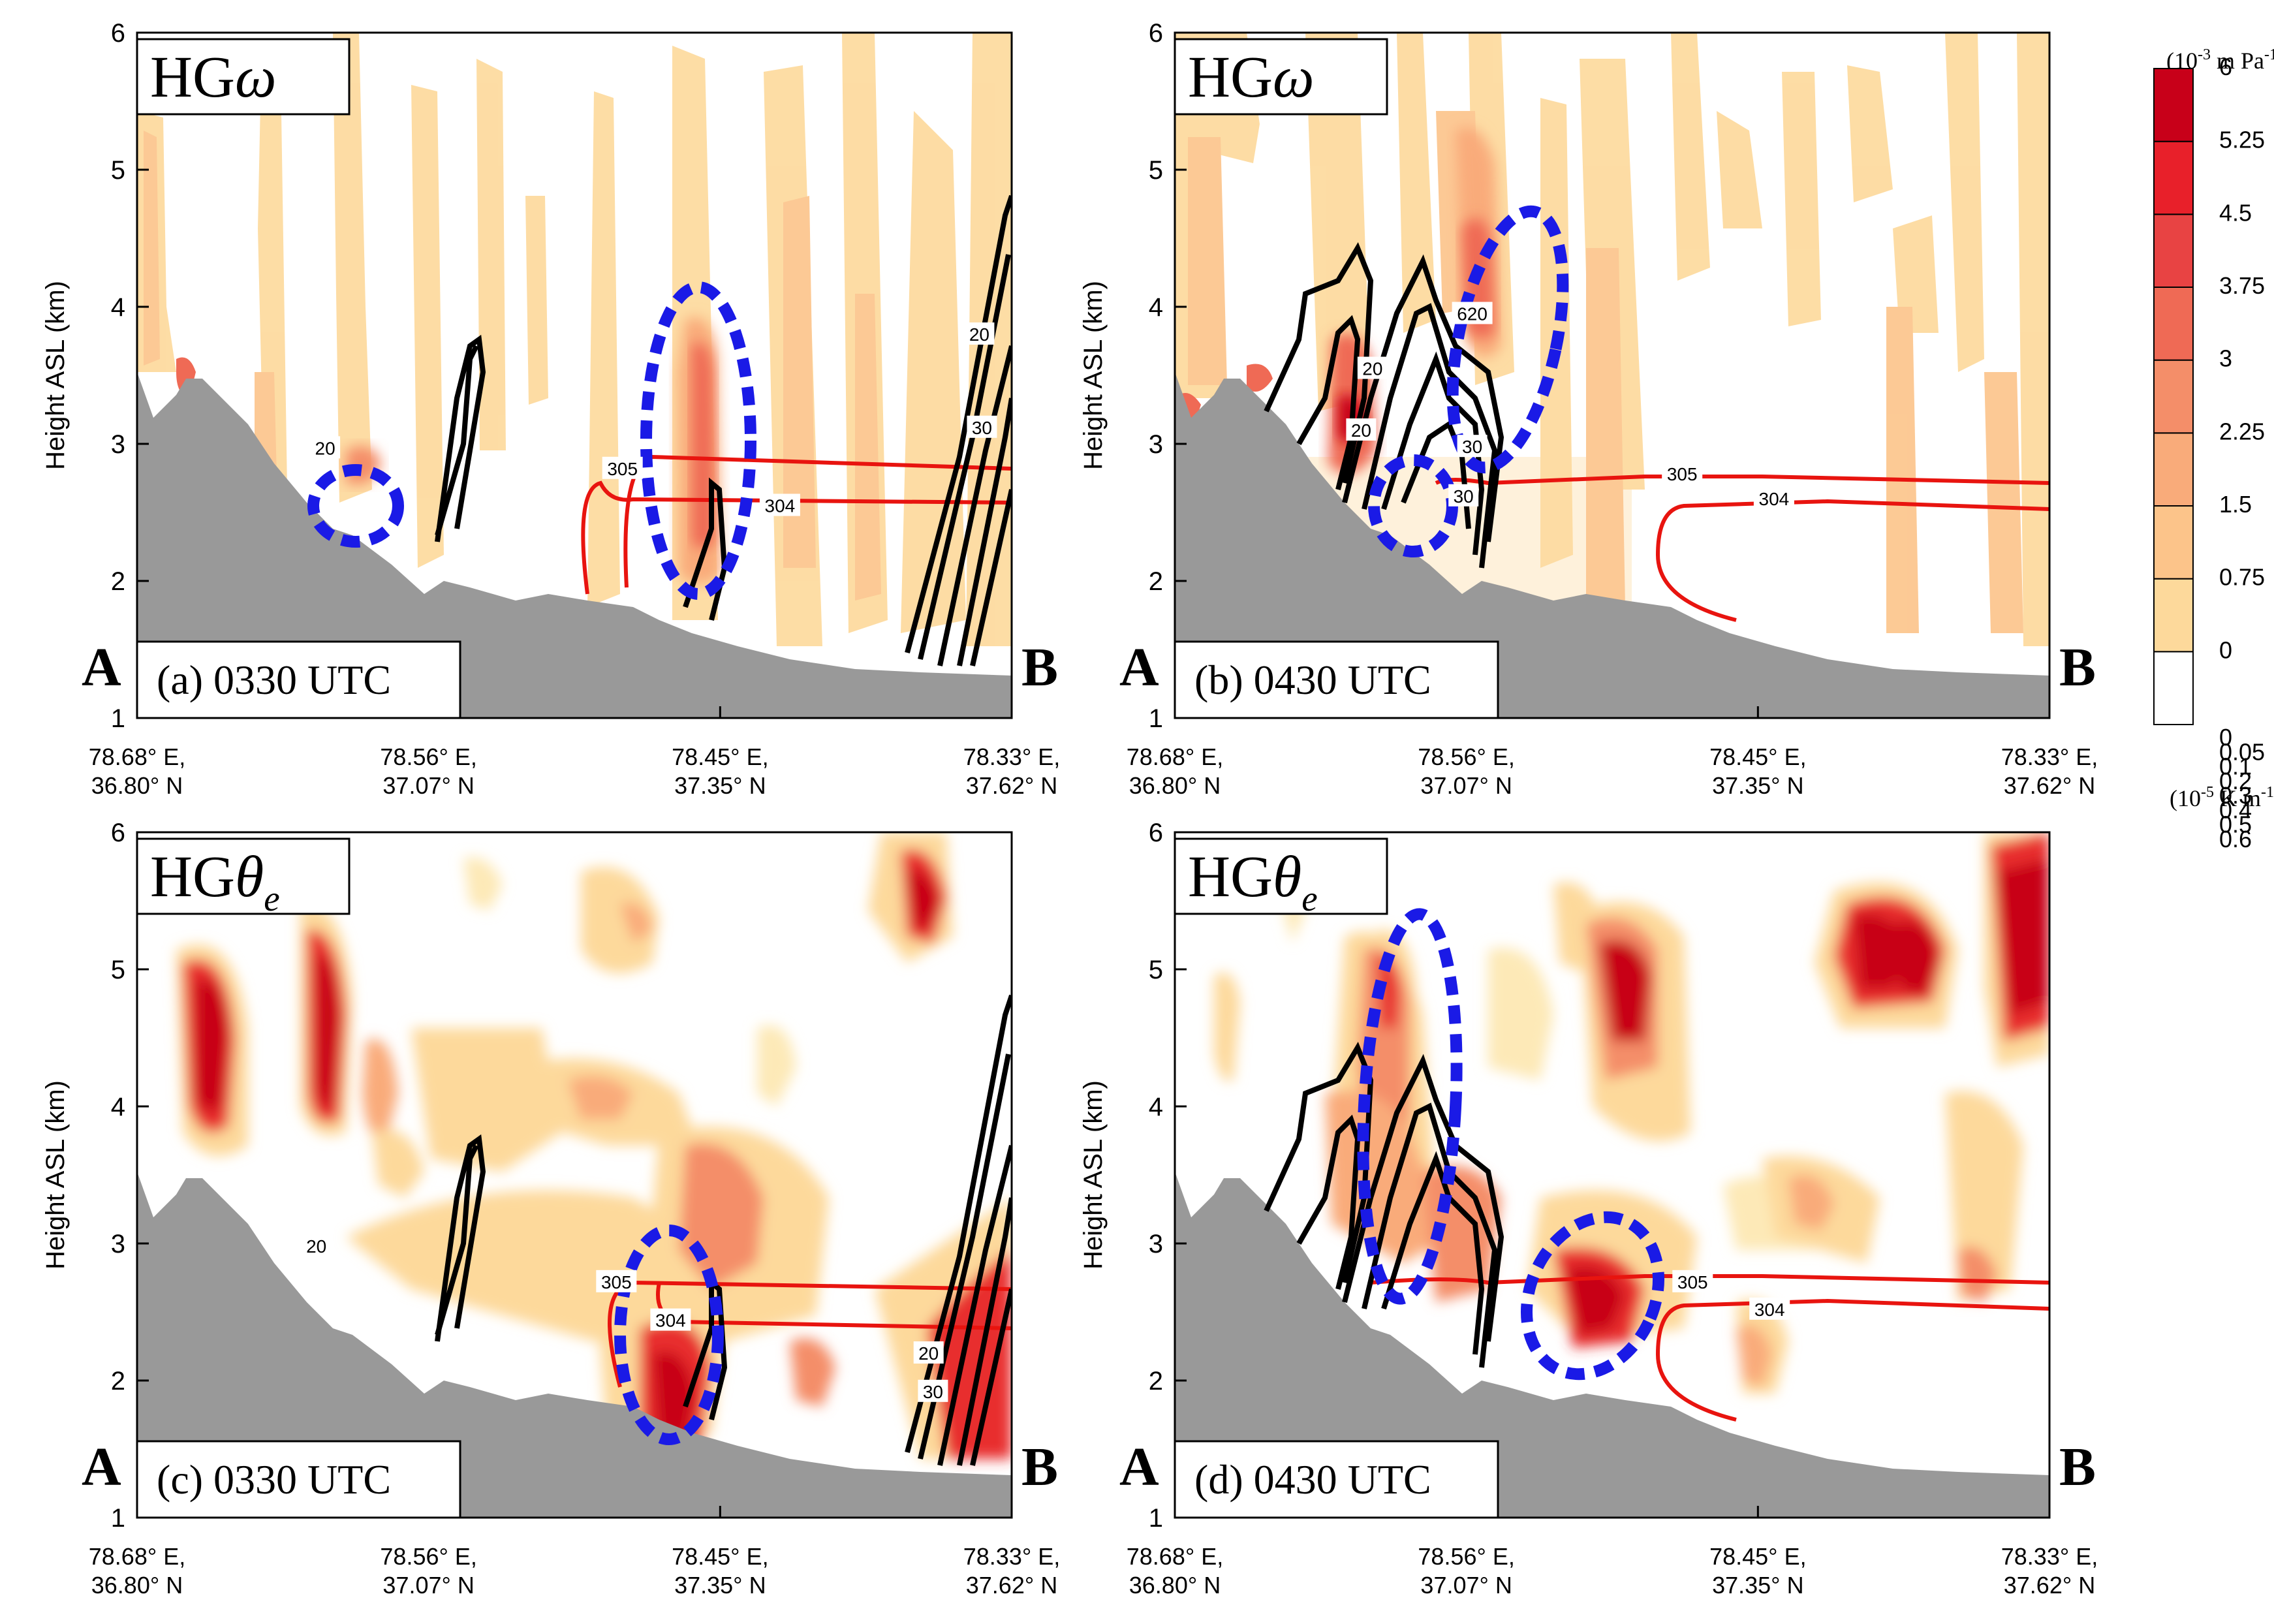 The height and width of the screenshot is (1624, 2274). I want to click on panel-caption-text: (b) 0430 UTC, so click(1312, 680).